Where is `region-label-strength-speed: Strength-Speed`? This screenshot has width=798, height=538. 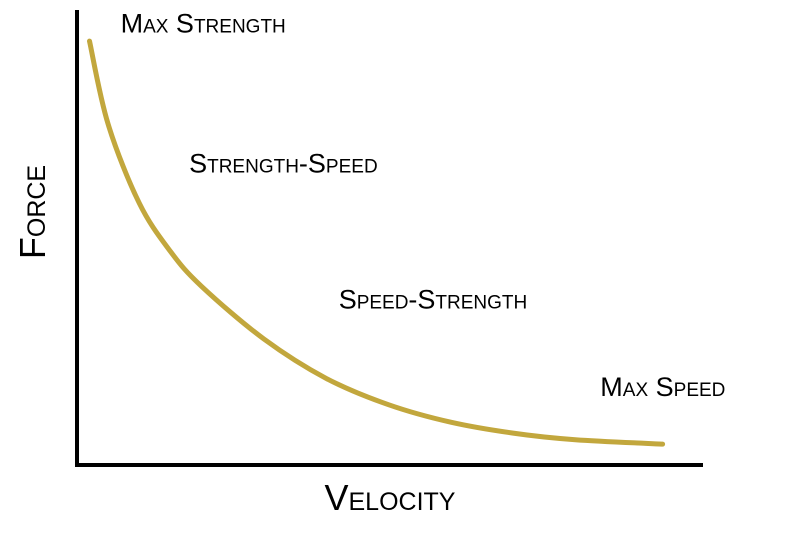 region-label-strength-speed: Strength-Speed is located at coordinates (283, 164).